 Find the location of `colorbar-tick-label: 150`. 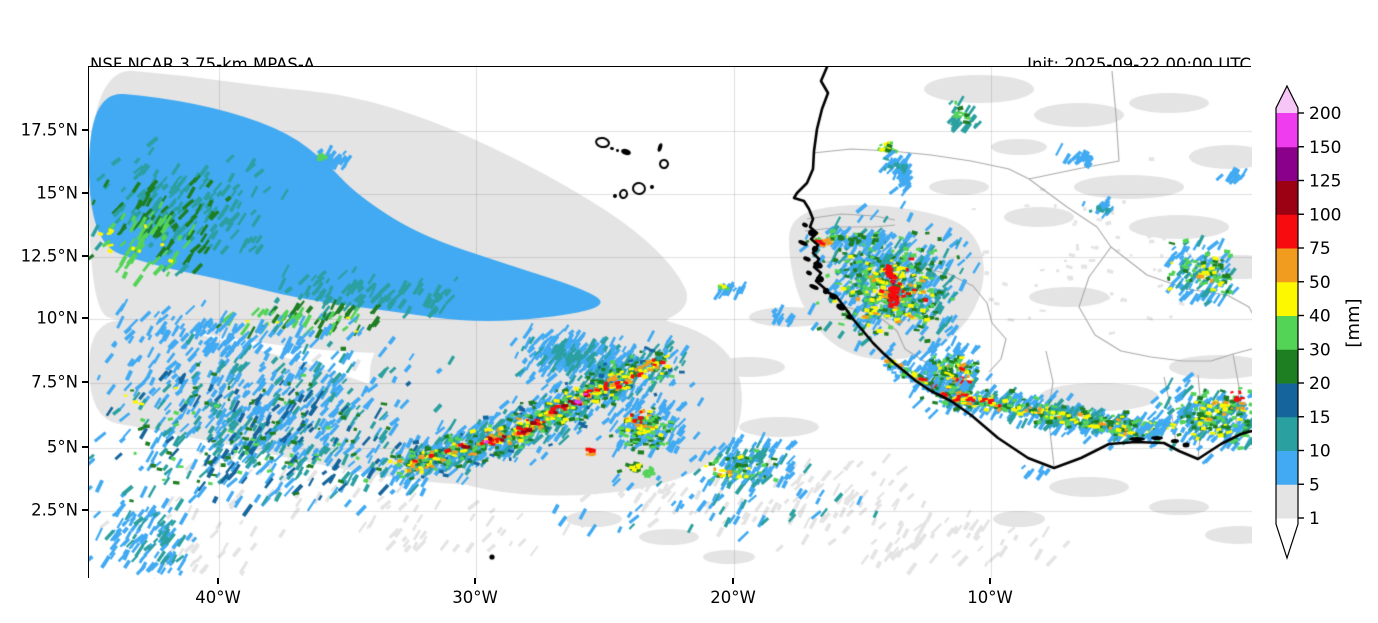

colorbar-tick-label: 150 is located at coordinates (1325, 148).